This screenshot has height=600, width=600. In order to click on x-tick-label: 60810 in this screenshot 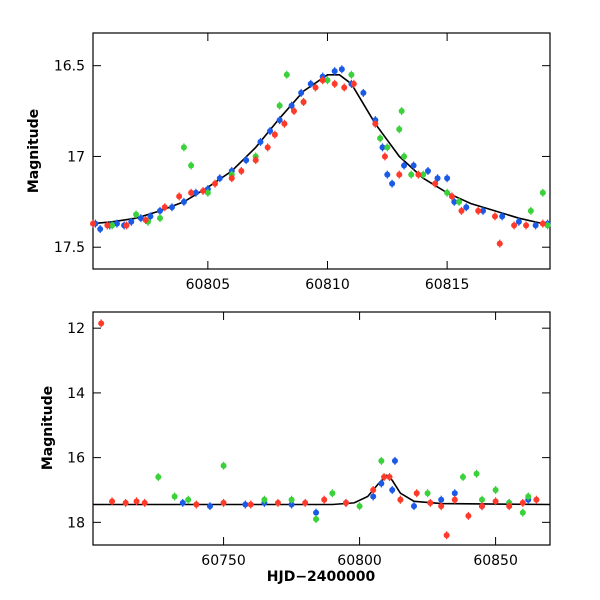, I will do `click(327, 285)`.